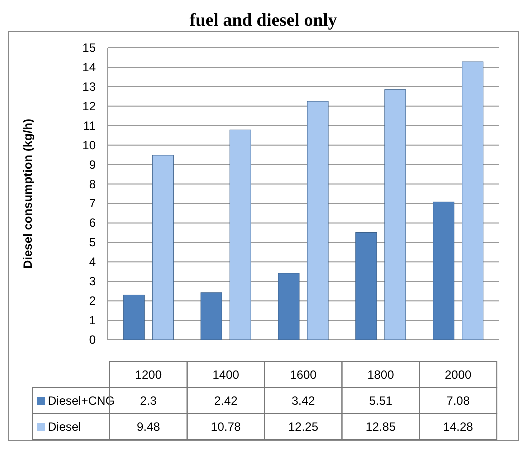  I want to click on x-tick-label: 1400, so click(226, 375).